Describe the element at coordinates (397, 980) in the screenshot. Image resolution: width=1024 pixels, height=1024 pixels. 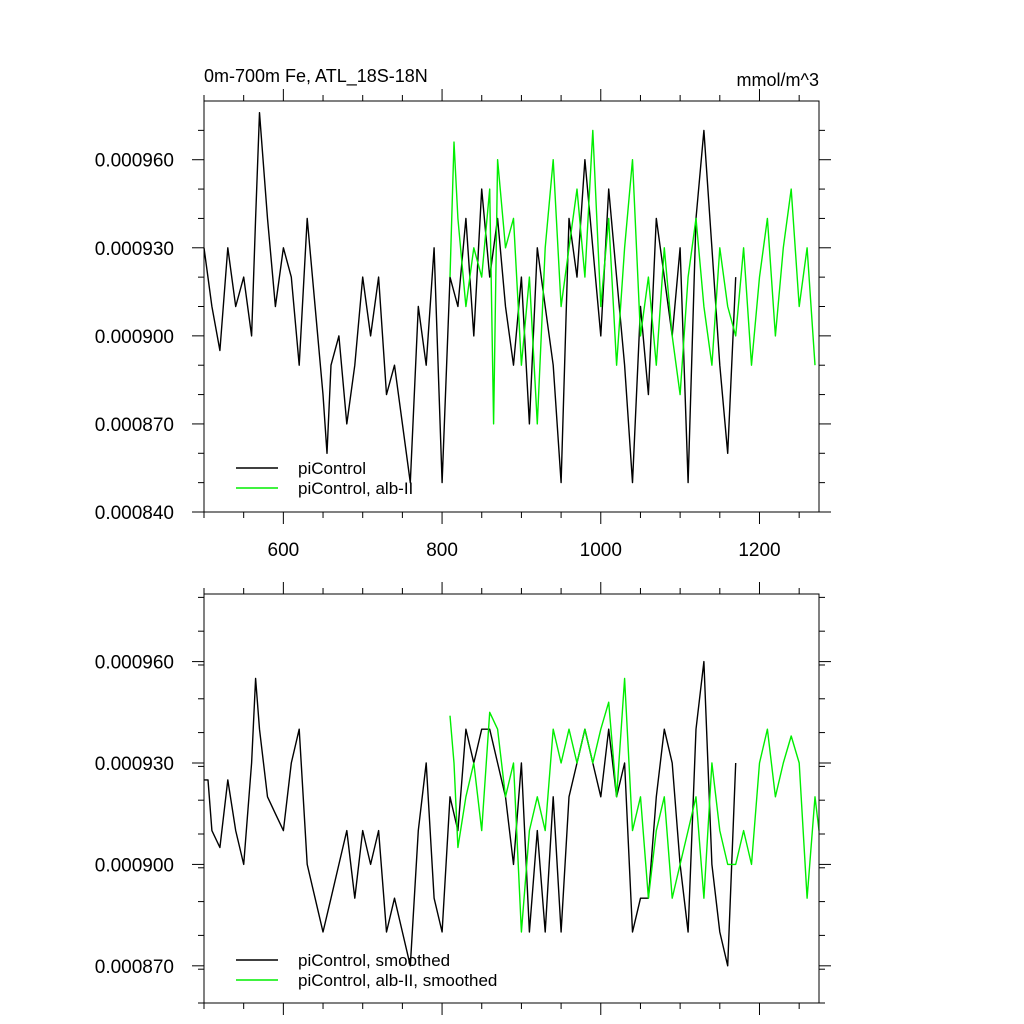
I see `legend-label: piControl, alb-II, smoothed` at that location.